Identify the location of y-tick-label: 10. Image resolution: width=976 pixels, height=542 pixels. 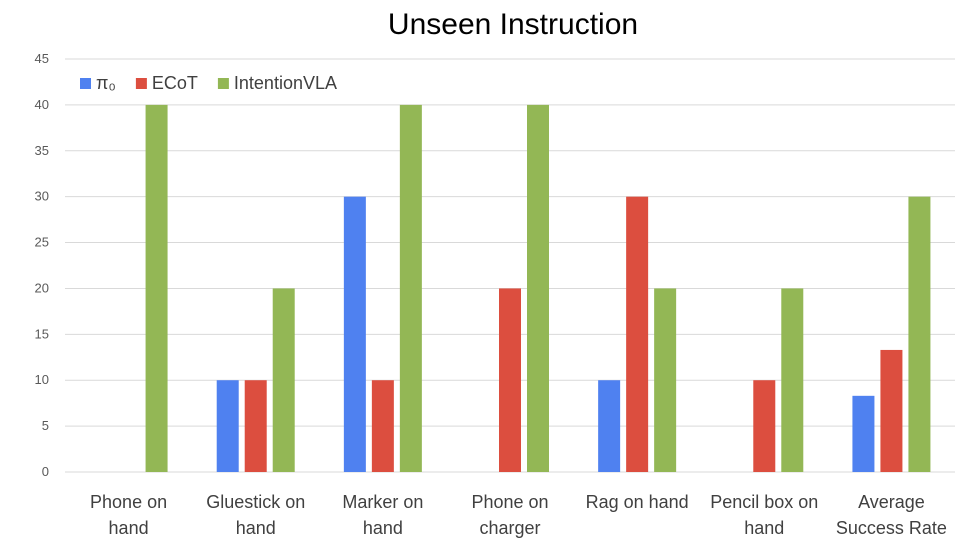
(42, 379).